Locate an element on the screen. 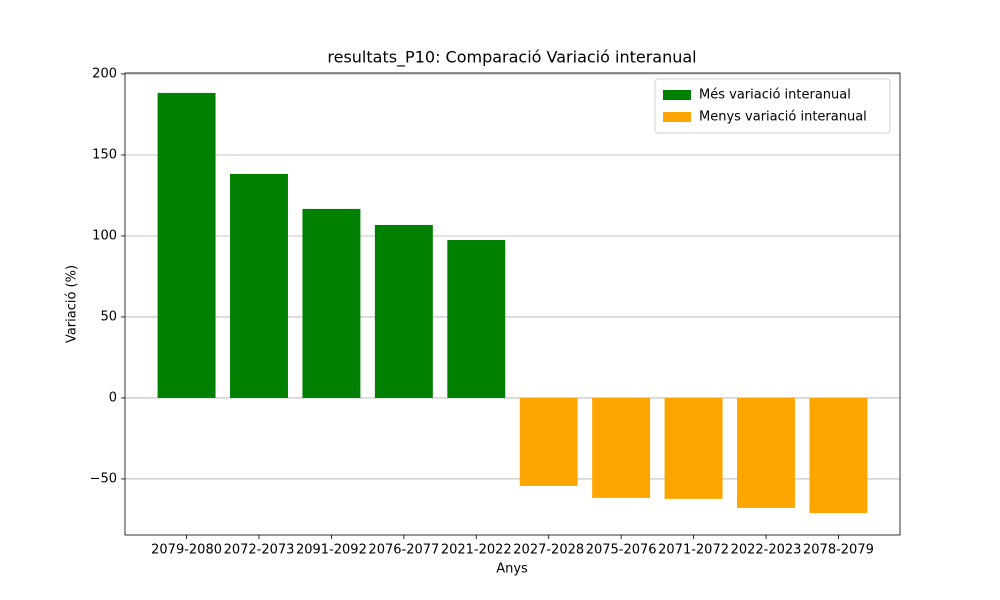  x-tick-label: 2075-2076 is located at coordinates (621, 550).